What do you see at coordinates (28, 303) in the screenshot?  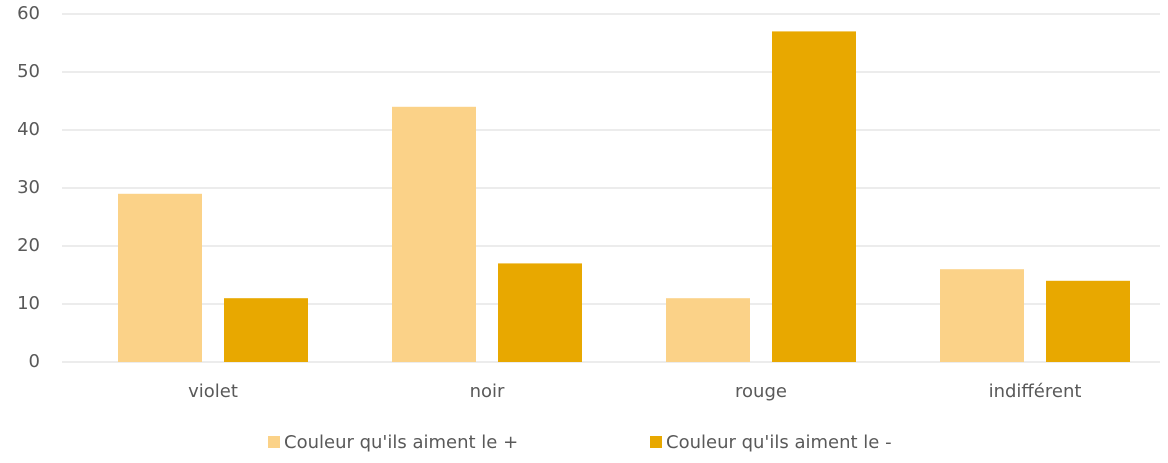 I see `y-tick-label: 10` at bounding box center [28, 303].